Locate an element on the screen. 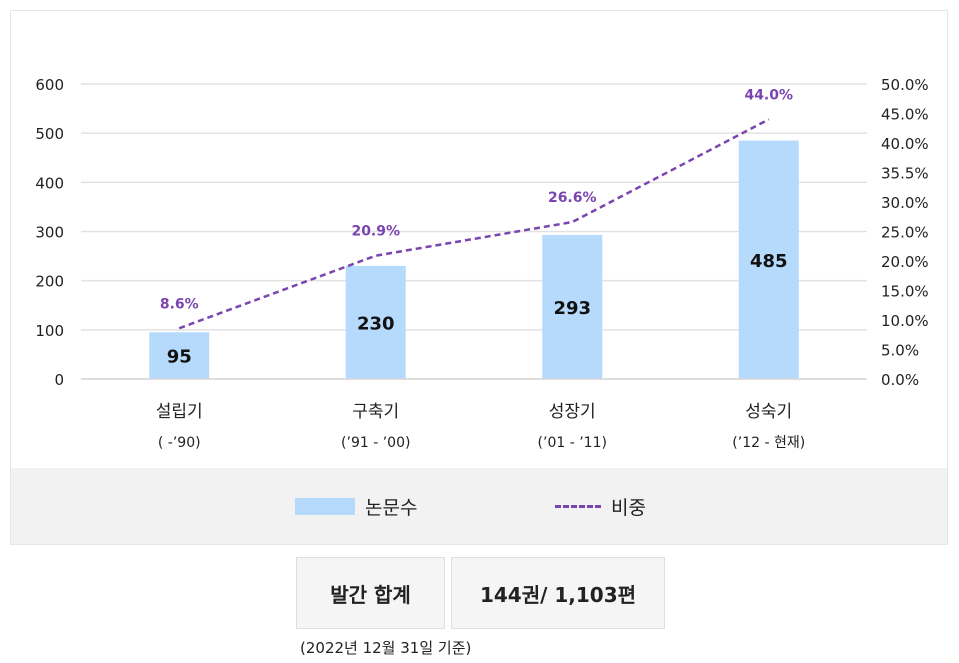 The height and width of the screenshot is (663, 959). share-value-label: 44.0% is located at coordinates (768, 95).